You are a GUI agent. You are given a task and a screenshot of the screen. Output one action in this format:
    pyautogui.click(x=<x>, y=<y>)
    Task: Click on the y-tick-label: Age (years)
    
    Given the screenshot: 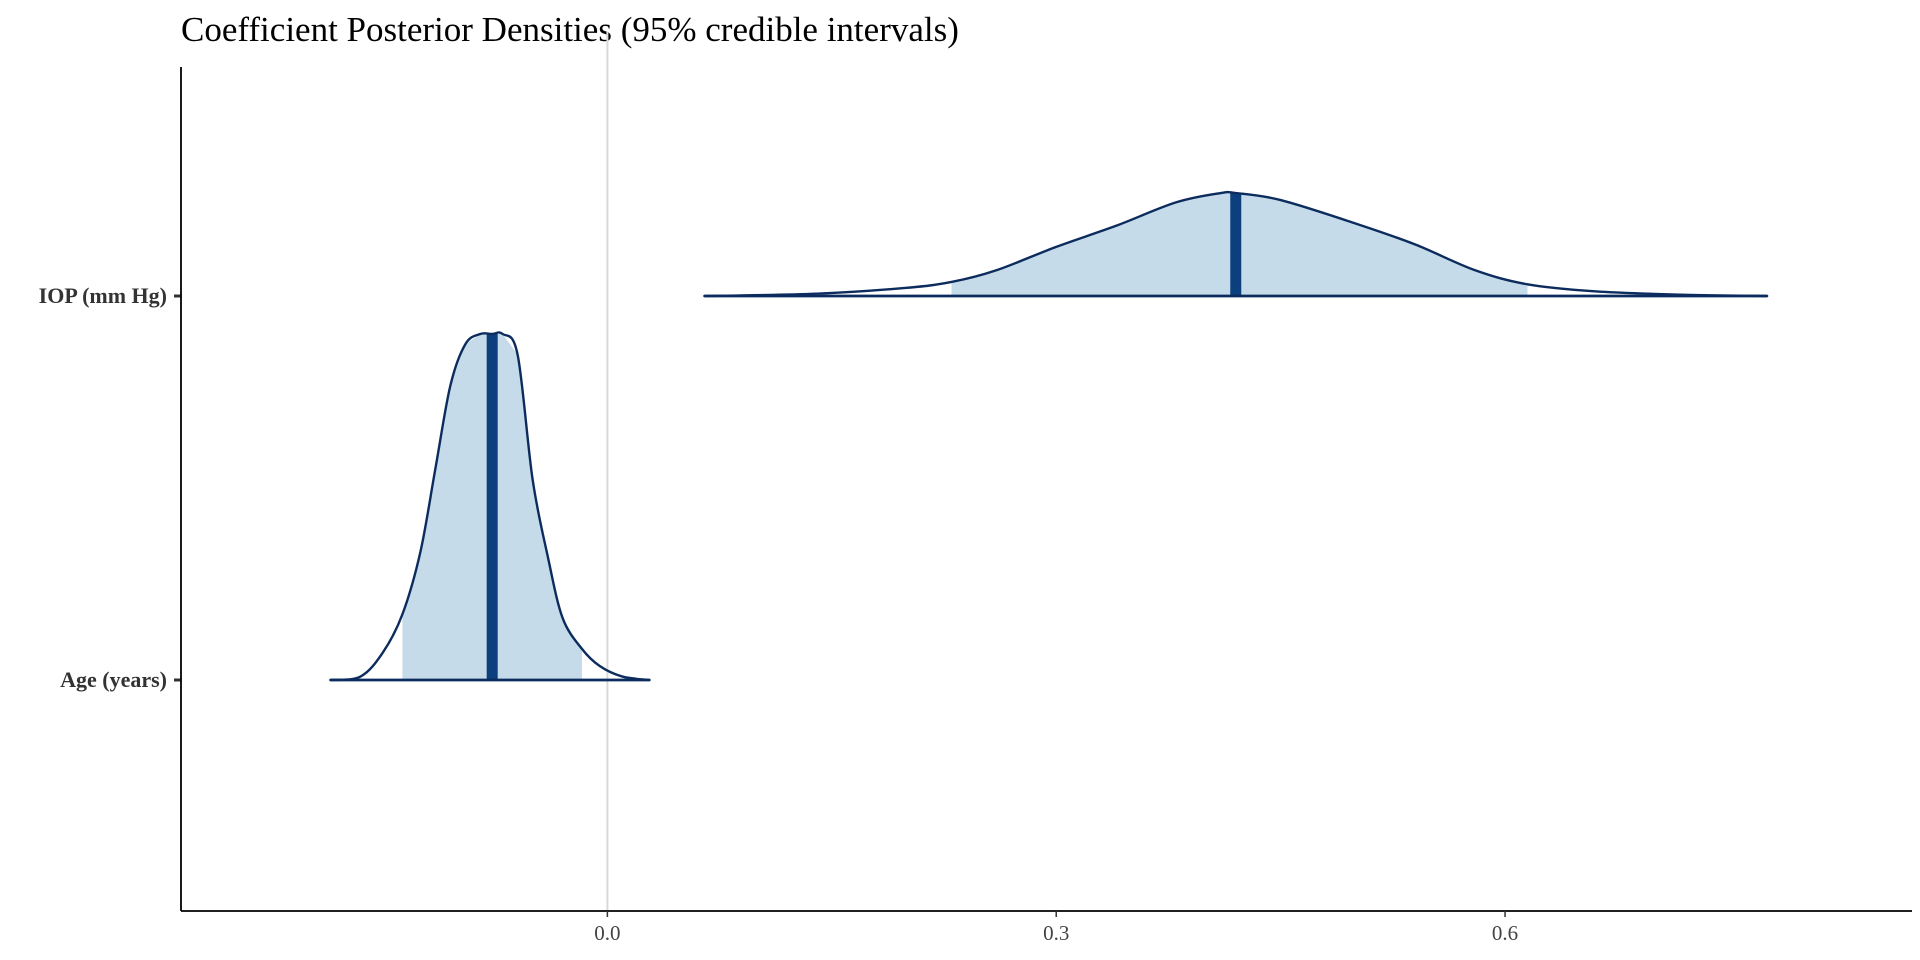 What is the action you would take?
    pyautogui.click(x=113, y=679)
    